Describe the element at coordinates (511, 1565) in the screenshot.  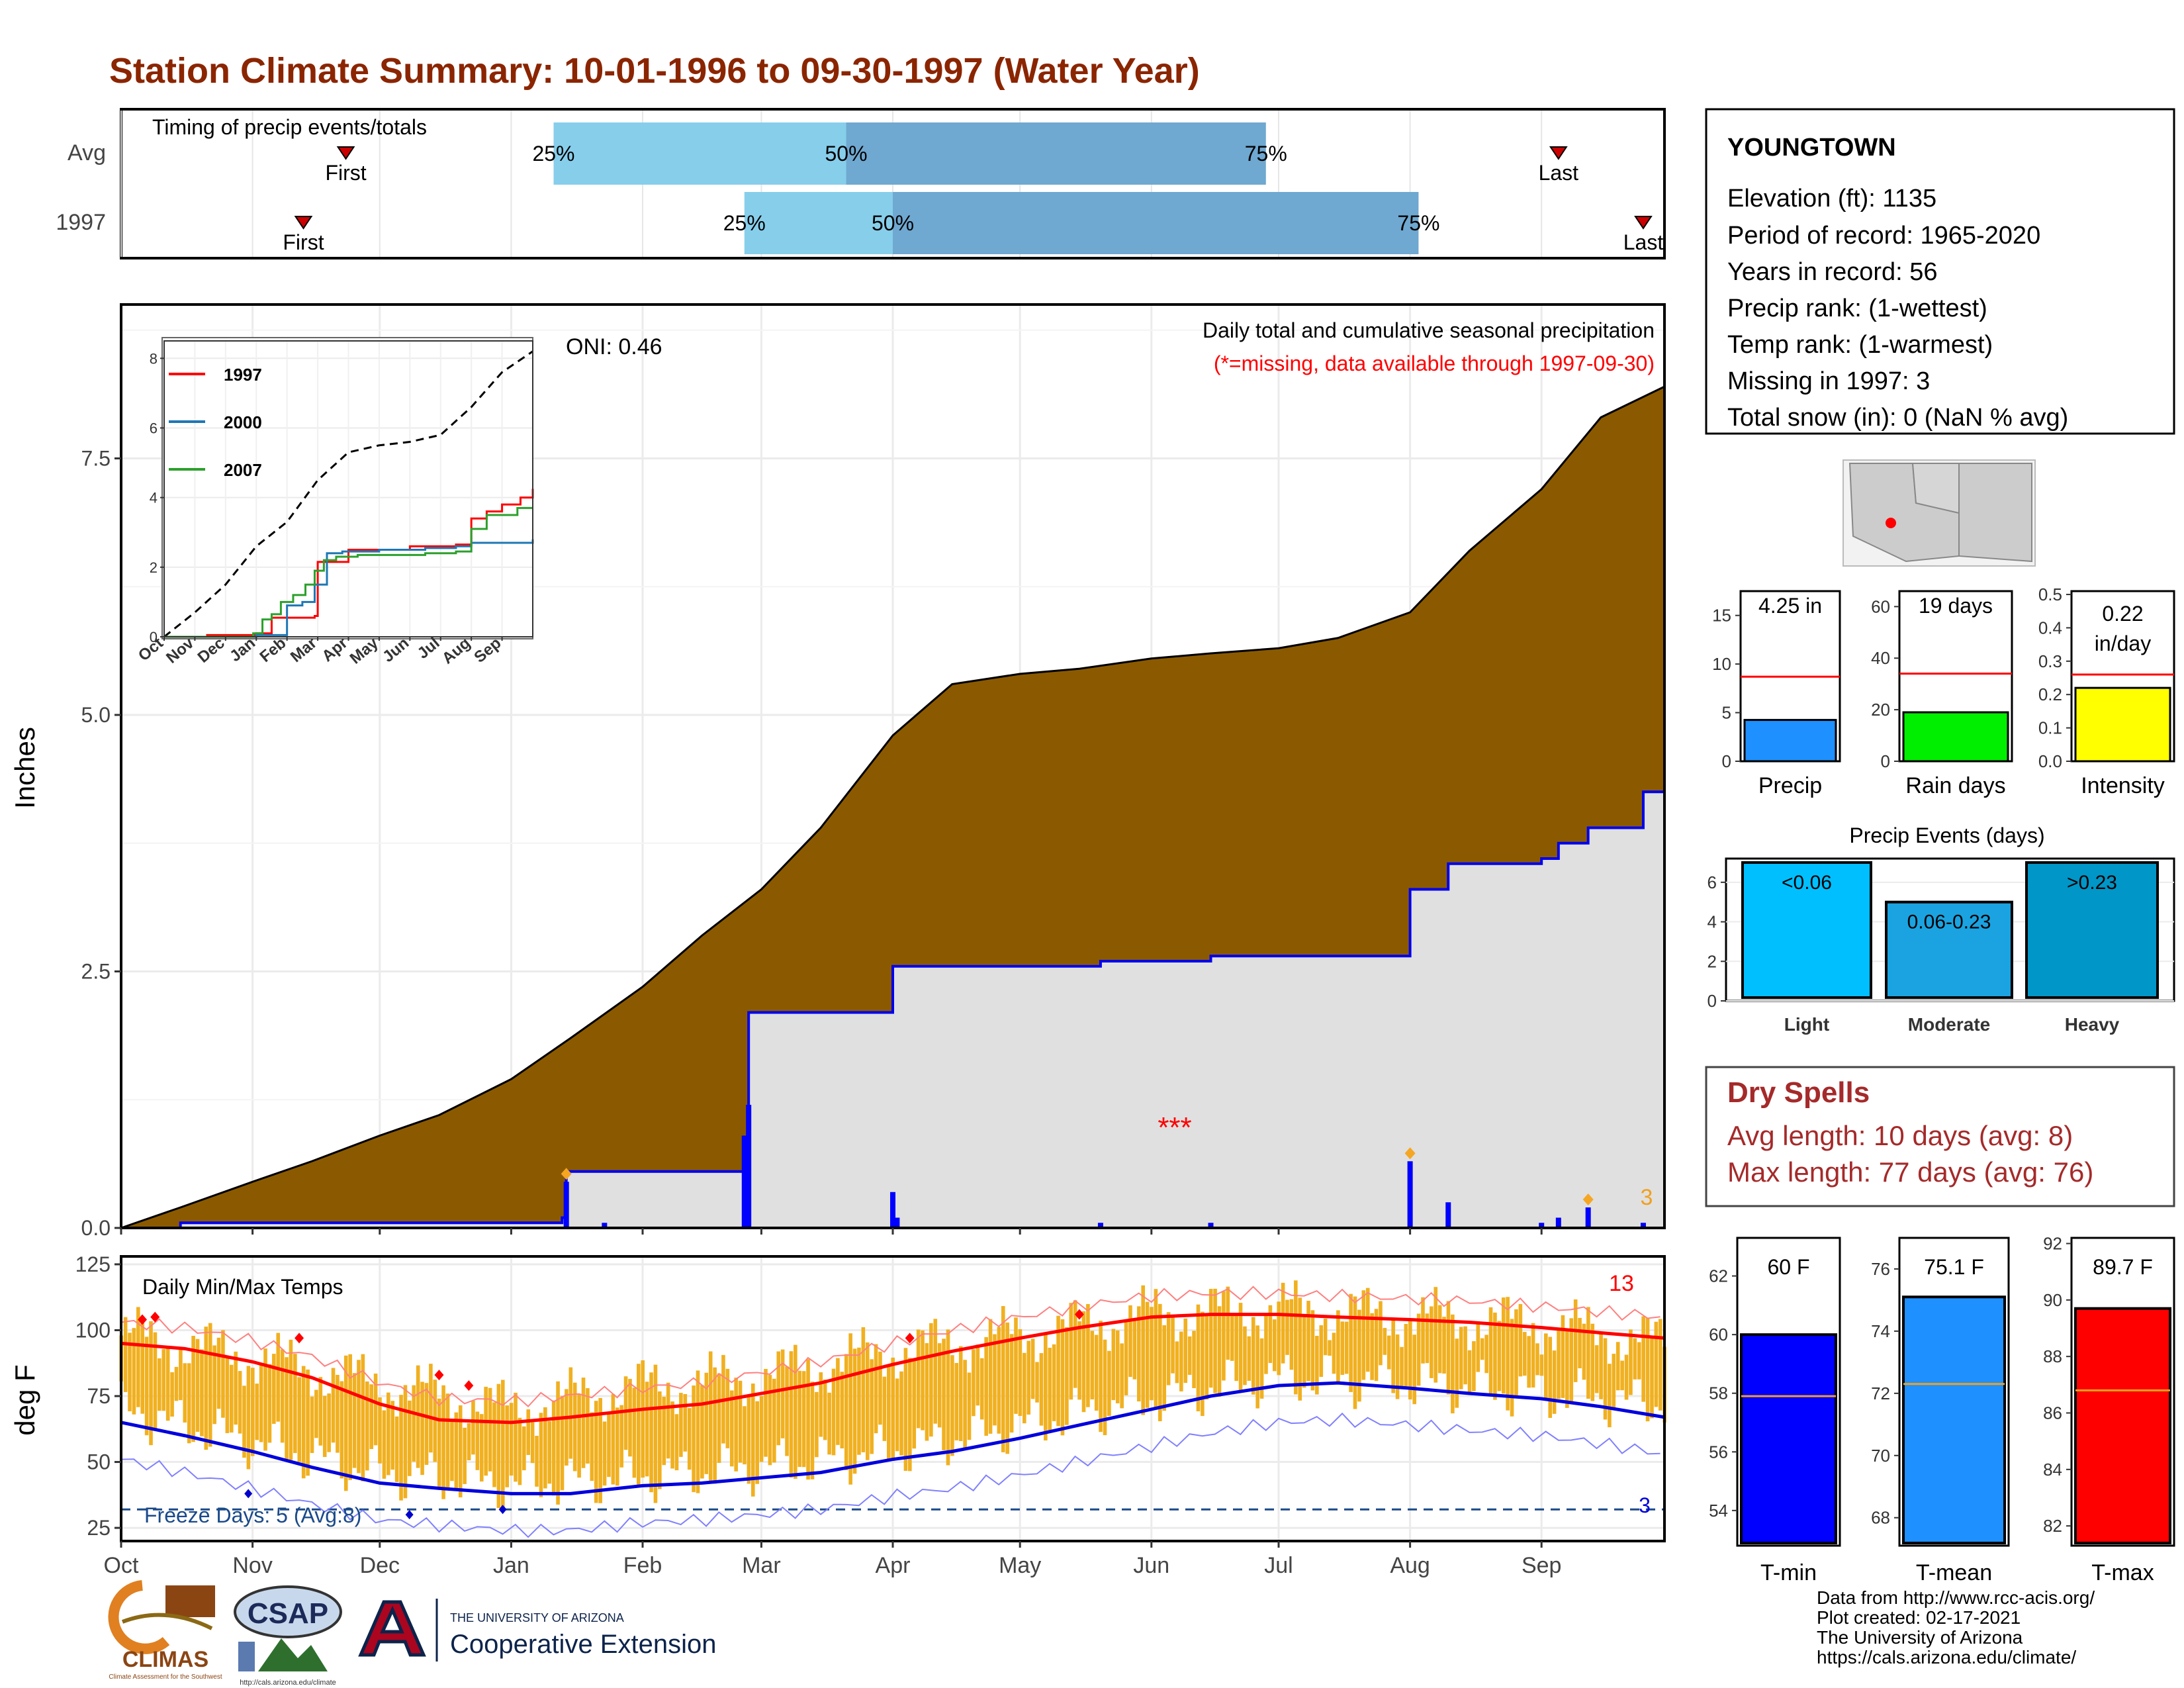
I see `temp-xtick-label: Jan` at that location.